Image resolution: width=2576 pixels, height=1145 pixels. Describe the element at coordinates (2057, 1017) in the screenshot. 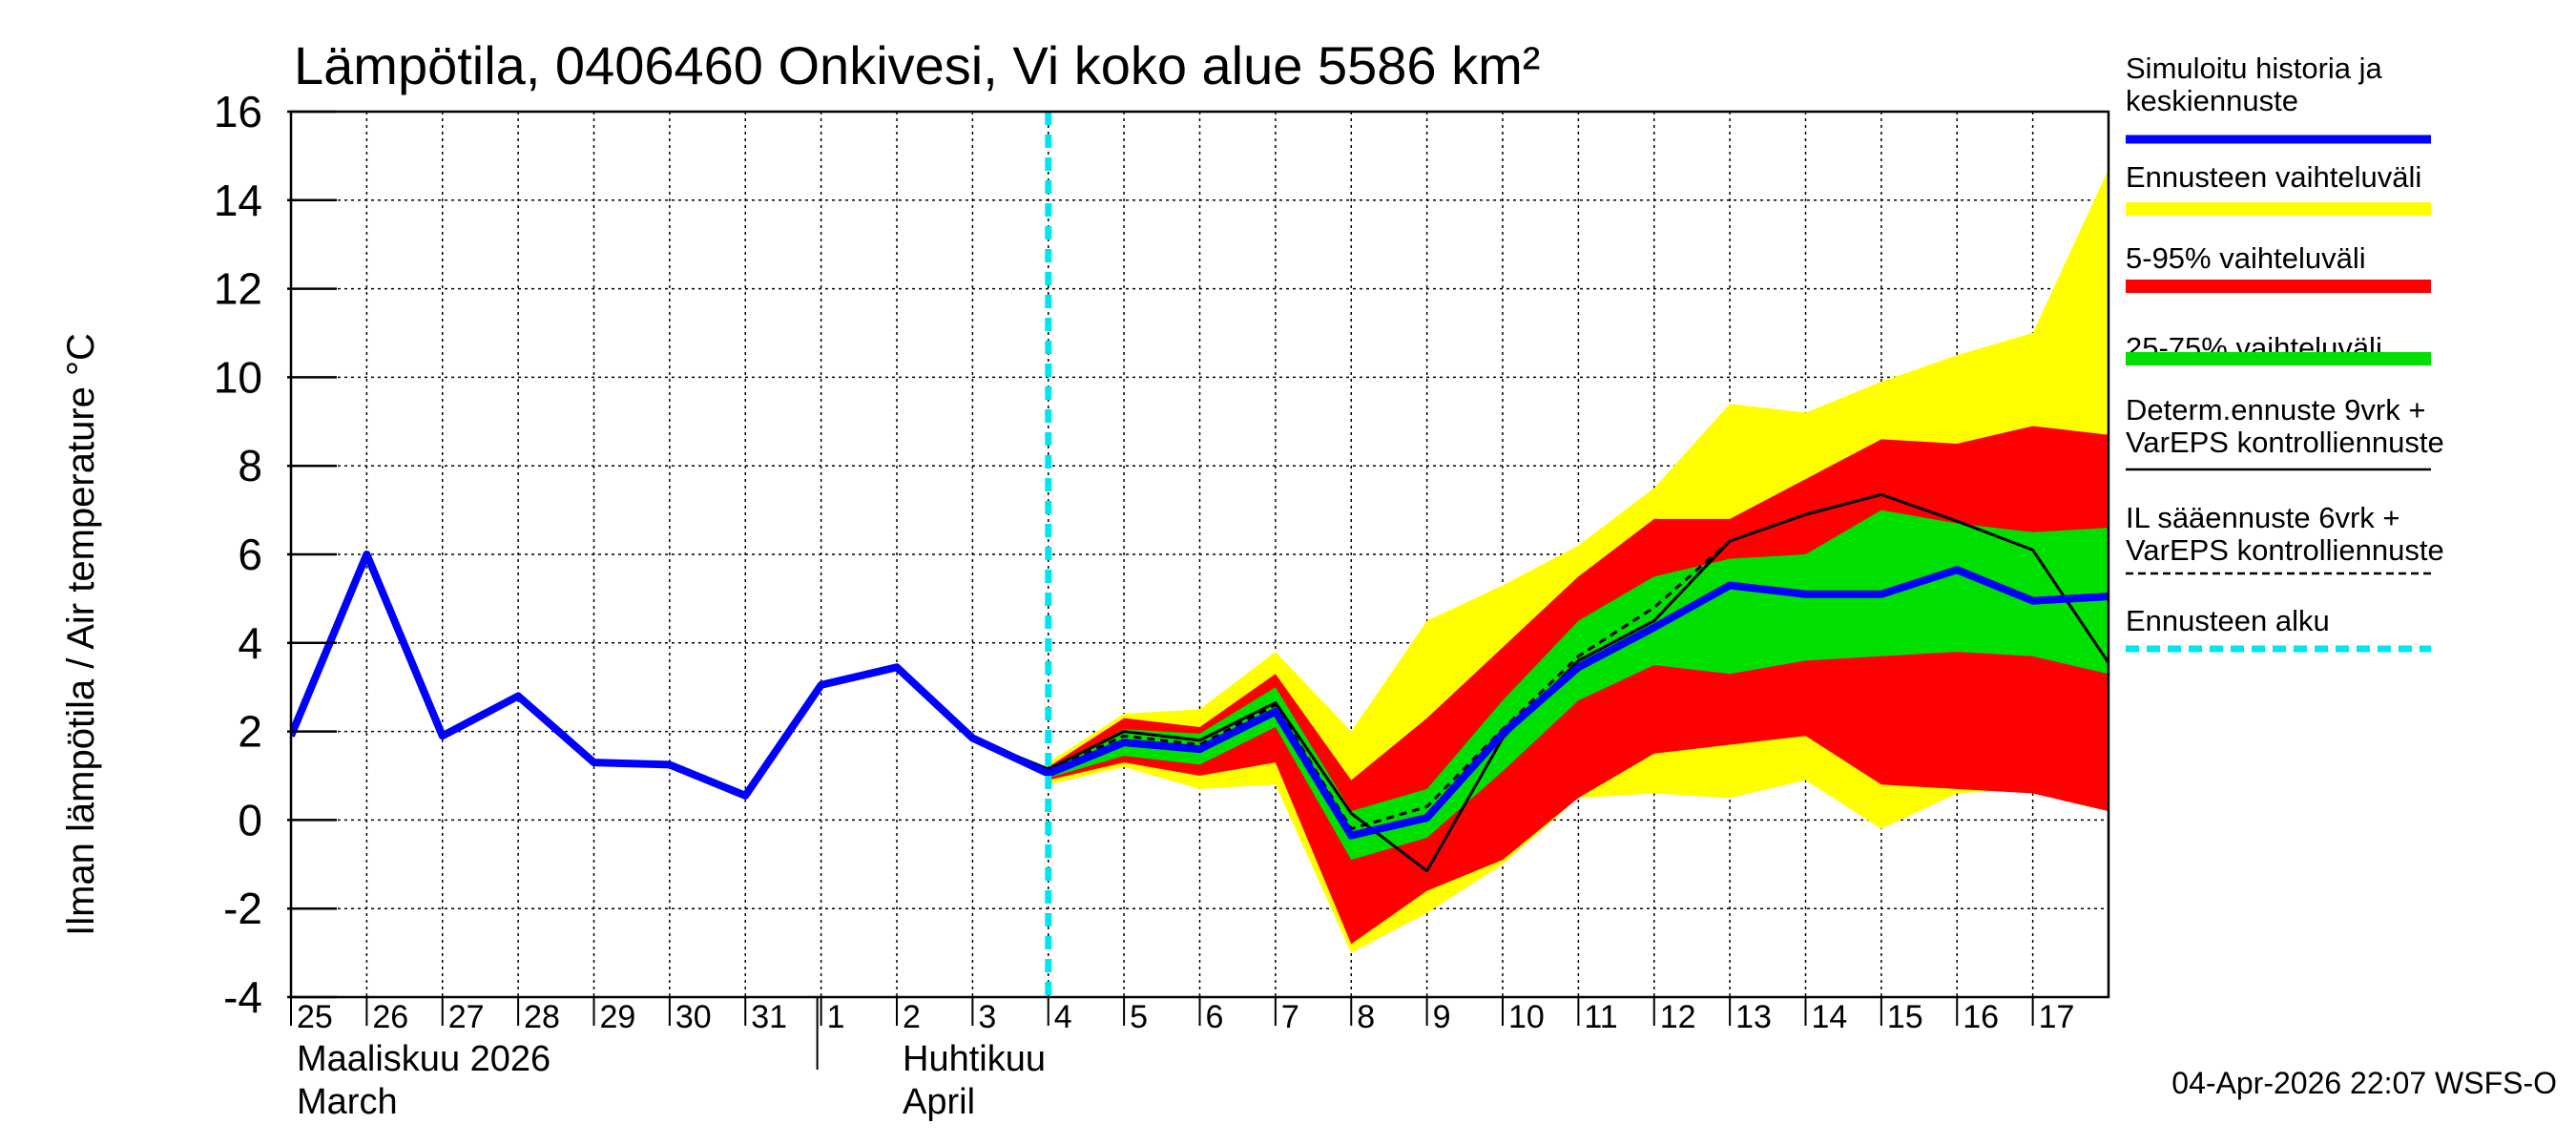

I see `x-tick-label: 17` at that location.